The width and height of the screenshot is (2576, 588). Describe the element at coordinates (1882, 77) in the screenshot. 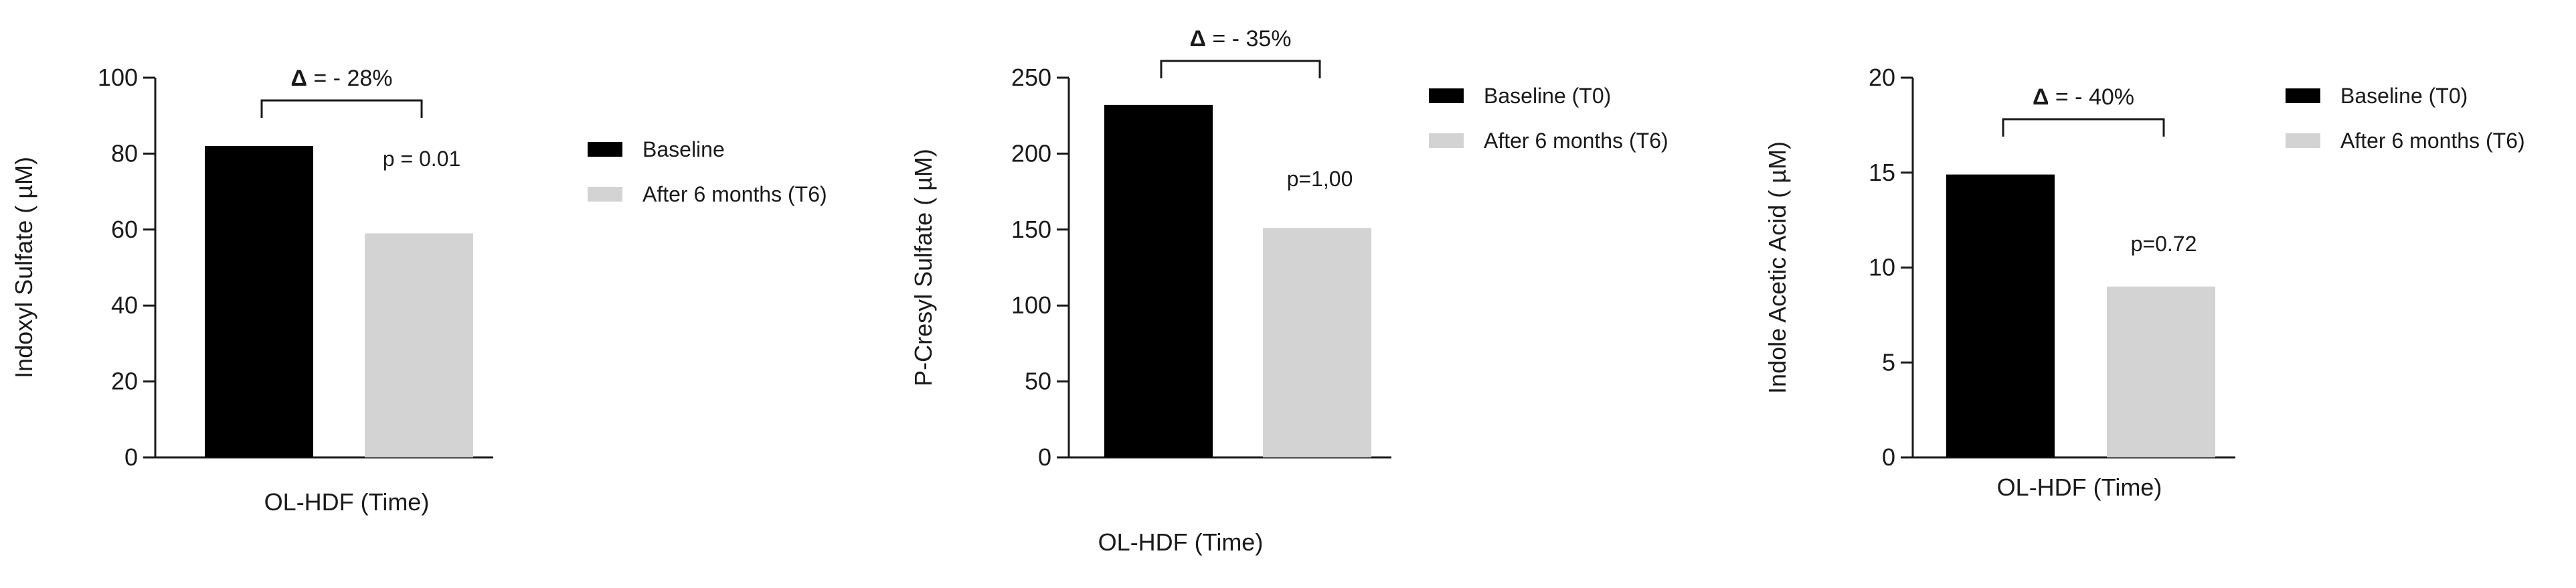

I see `chart3-y-tick-label: 20` at that location.